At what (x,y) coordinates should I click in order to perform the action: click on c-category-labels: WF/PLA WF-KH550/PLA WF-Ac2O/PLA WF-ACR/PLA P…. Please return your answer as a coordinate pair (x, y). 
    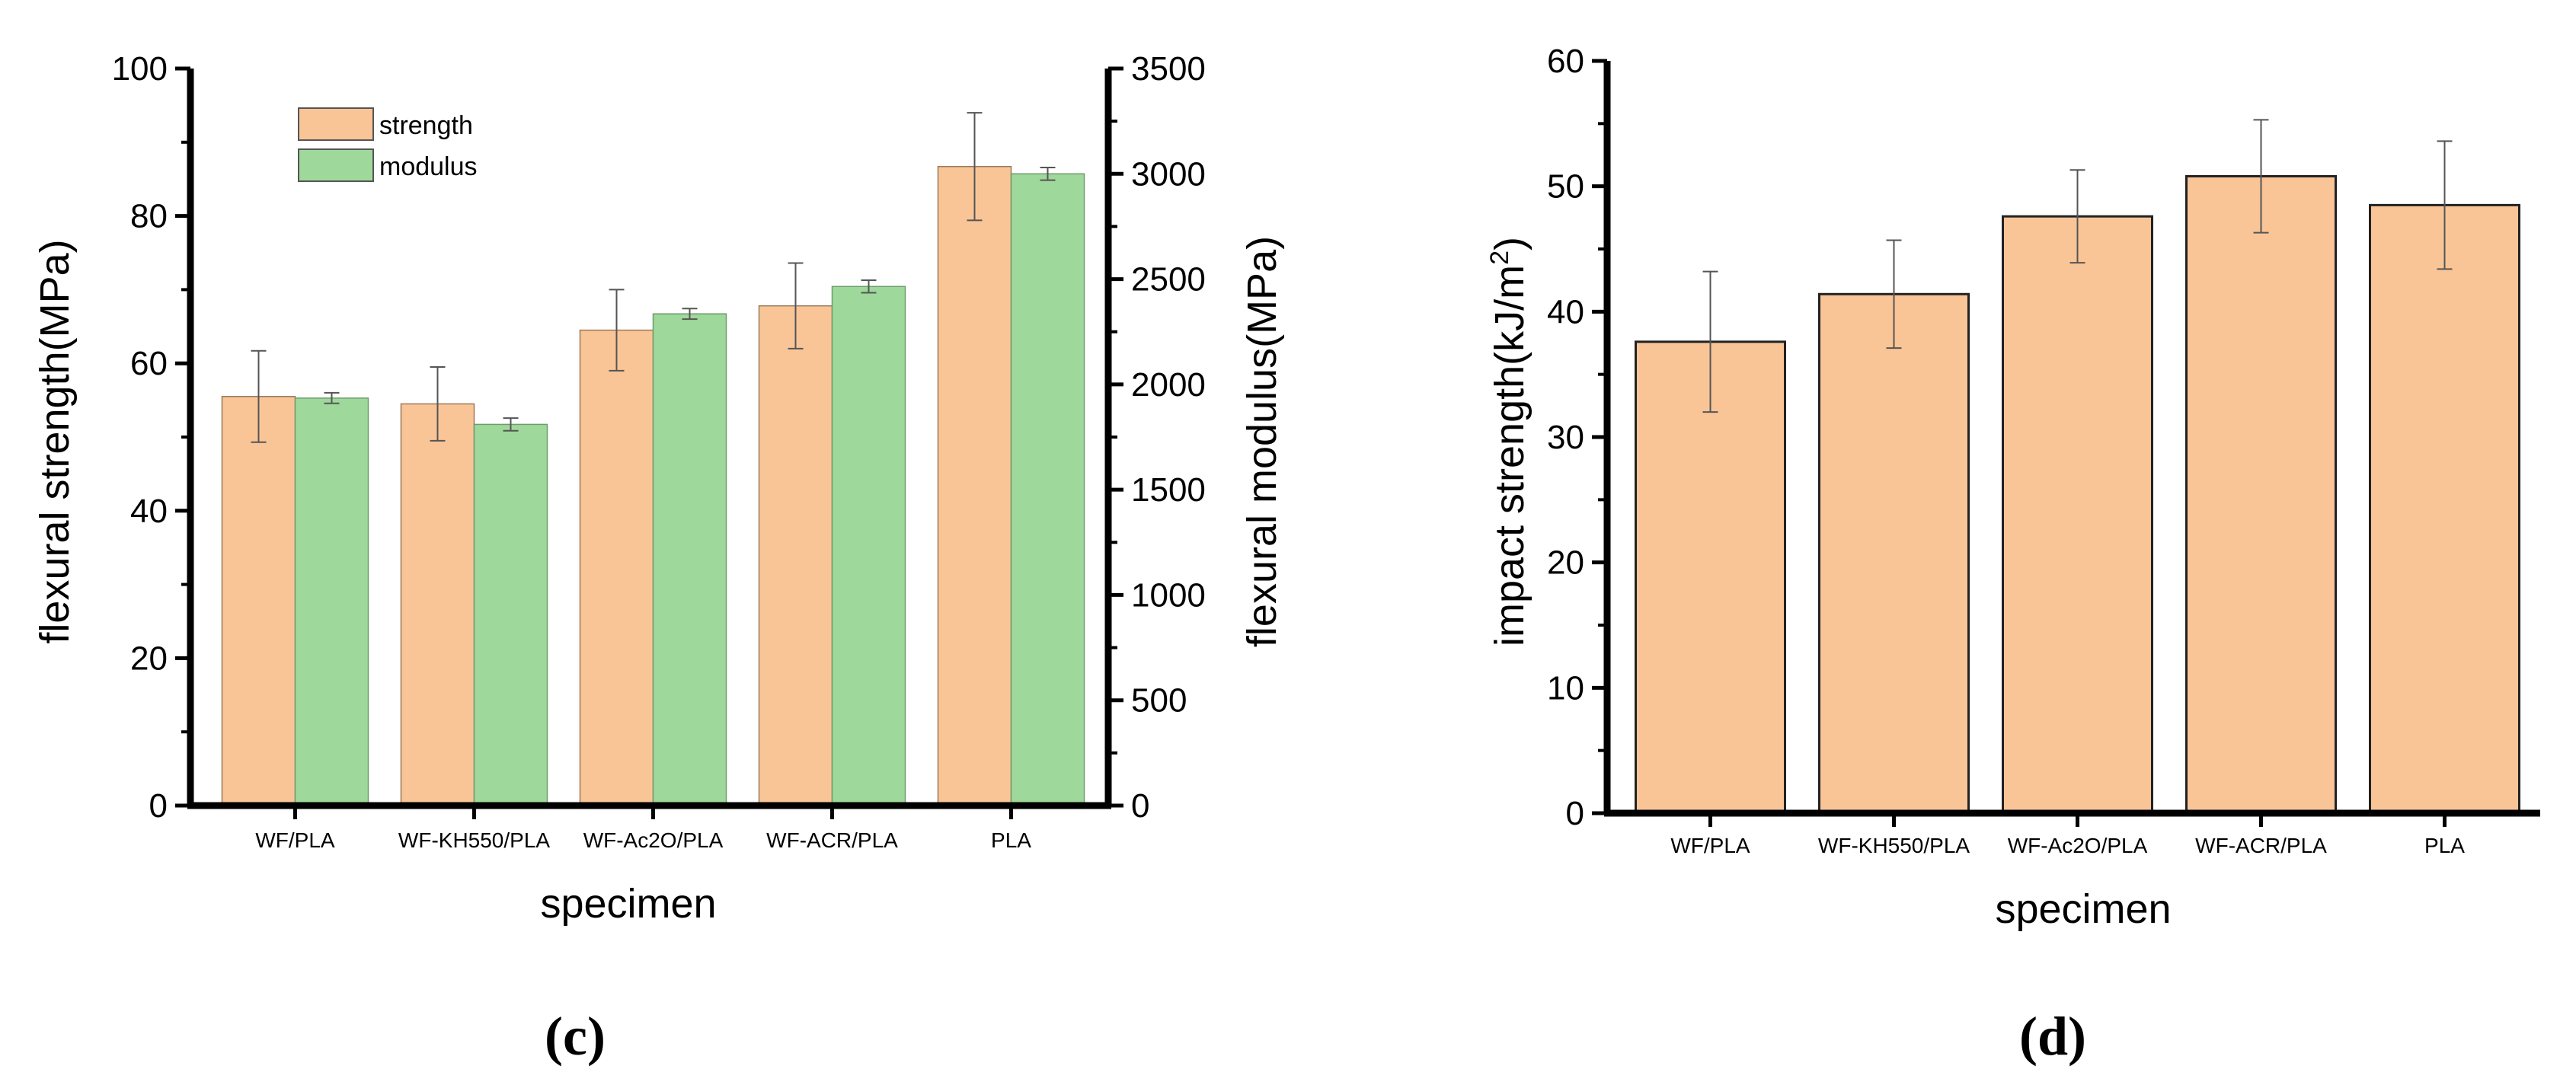
    Looking at the image, I should click on (643, 840).